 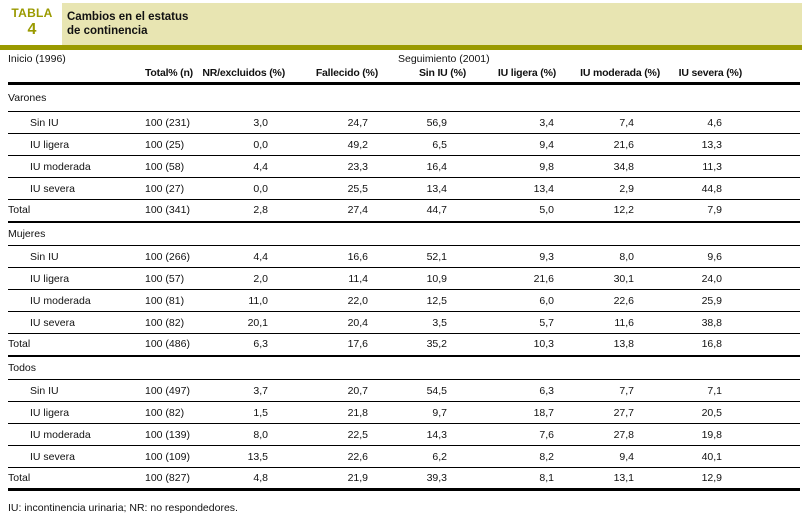 I want to click on table-cell: 7,6, so click(x=511, y=434).